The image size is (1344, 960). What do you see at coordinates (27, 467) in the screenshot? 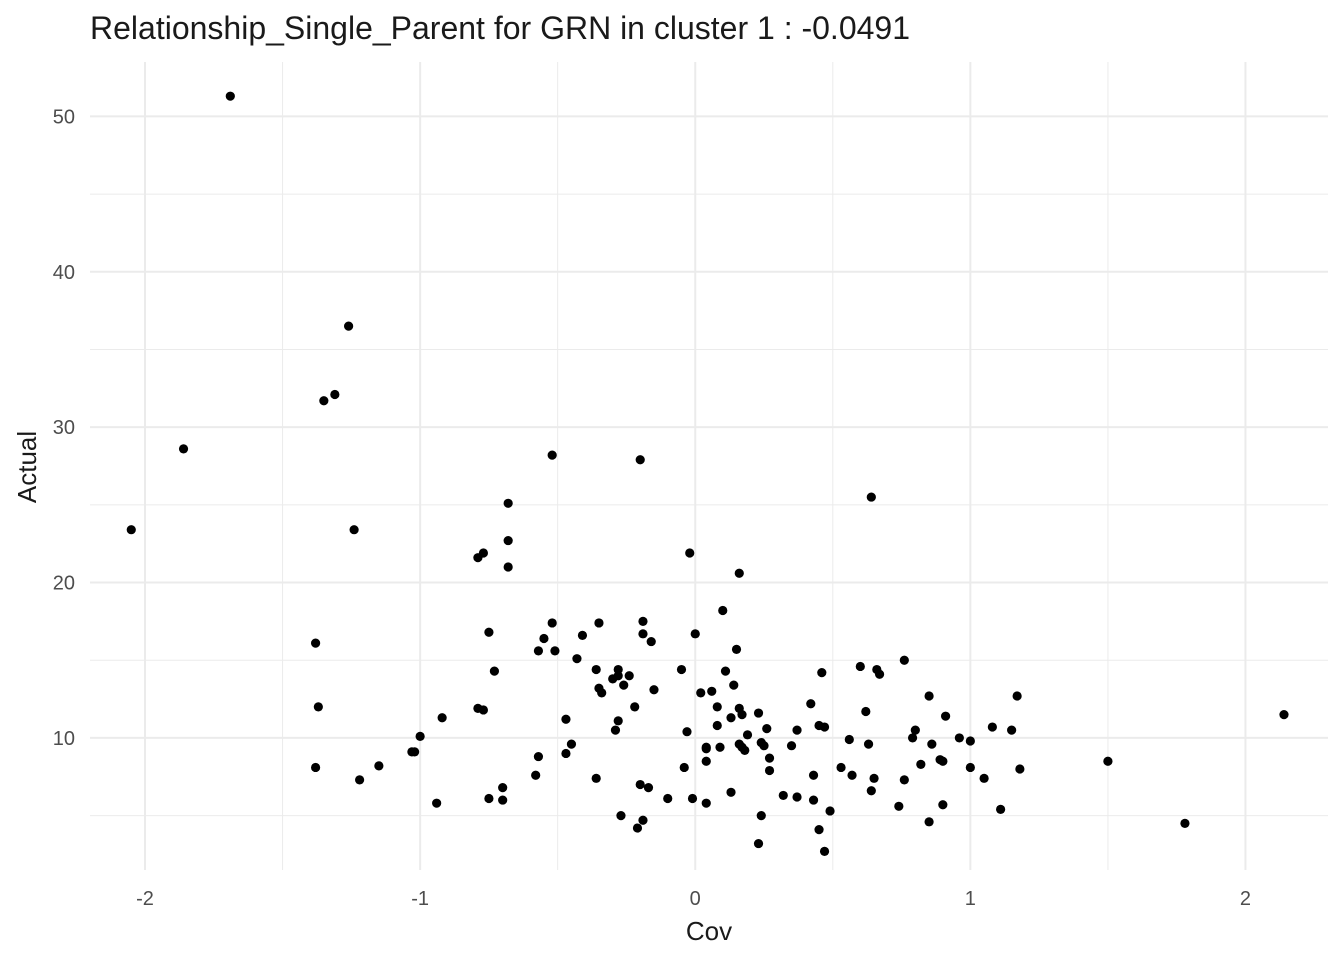
I see `y-axis-title: Actual` at bounding box center [27, 467].